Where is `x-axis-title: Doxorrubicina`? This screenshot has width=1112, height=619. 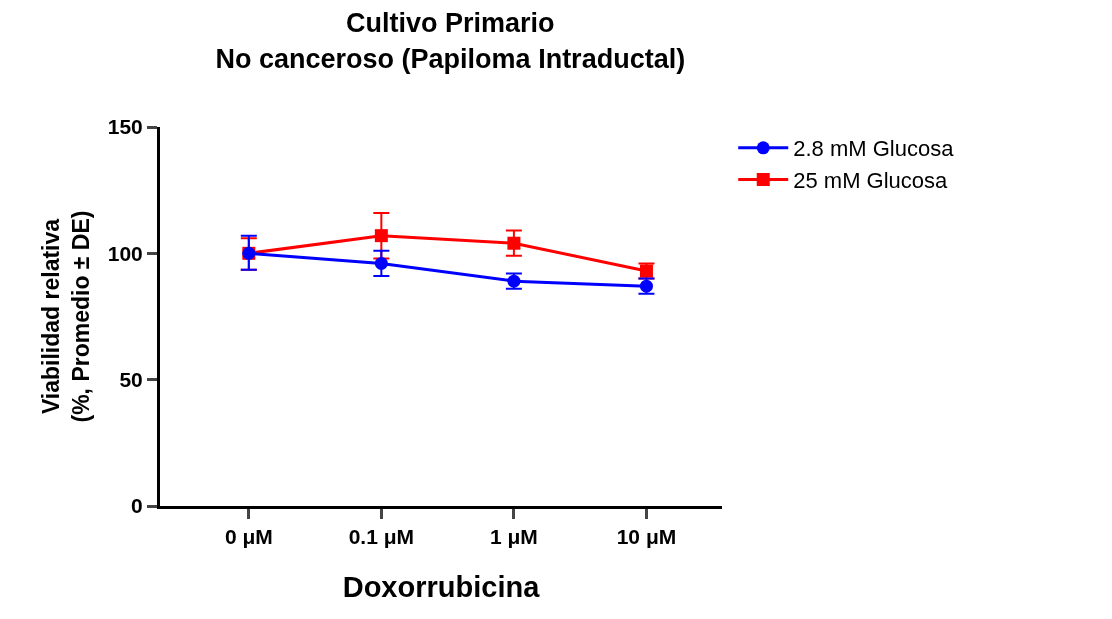
x-axis-title: Doxorrubicina is located at coordinates (441, 587).